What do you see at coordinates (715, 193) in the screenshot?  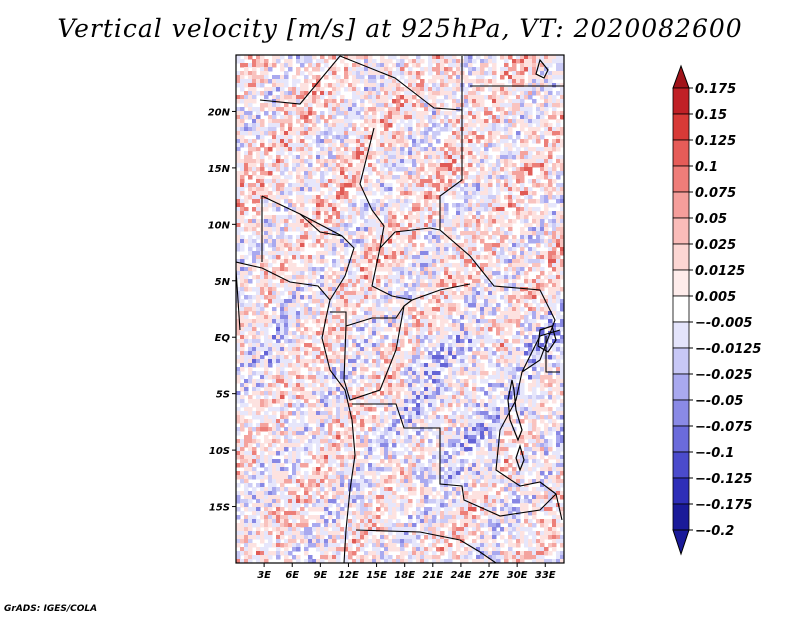 I see `colorbar-label: 0.075` at bounding box center [715, 193].